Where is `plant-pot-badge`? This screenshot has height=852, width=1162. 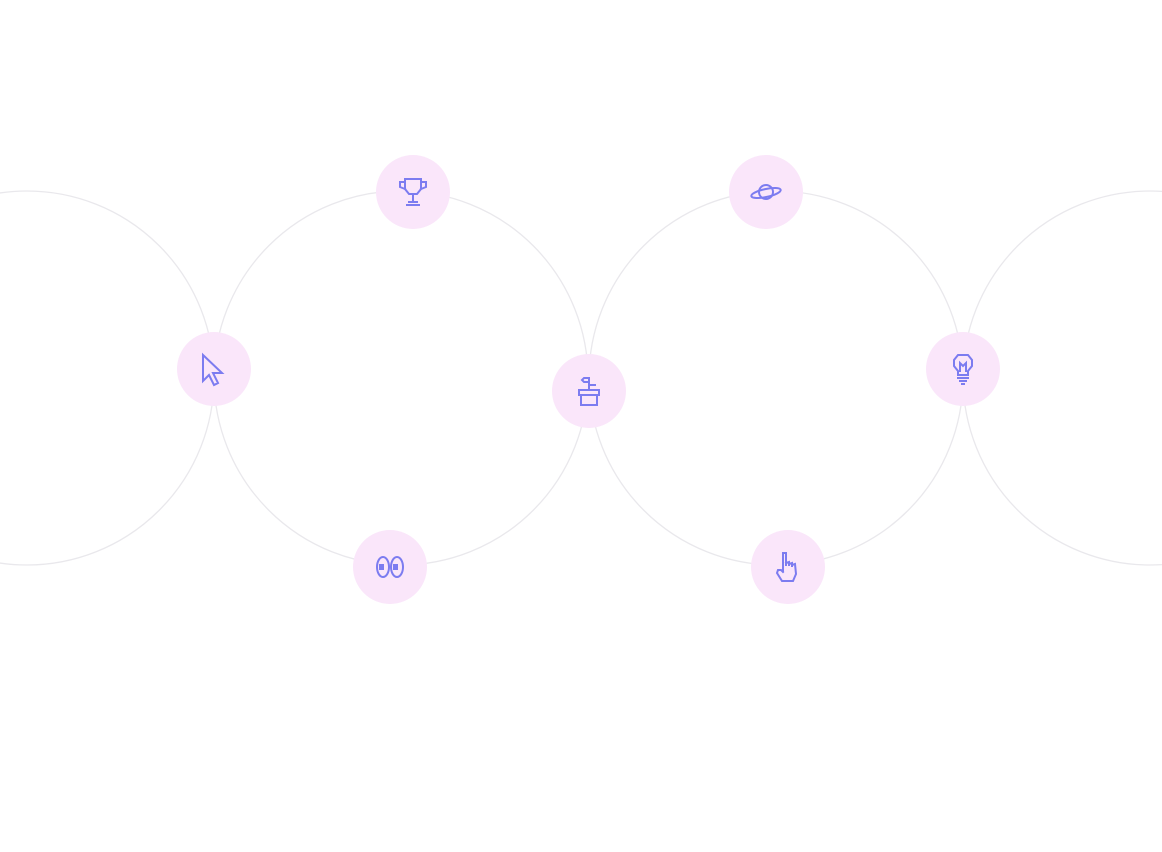
plant-pot-badge is located at coordinates (589, 391).